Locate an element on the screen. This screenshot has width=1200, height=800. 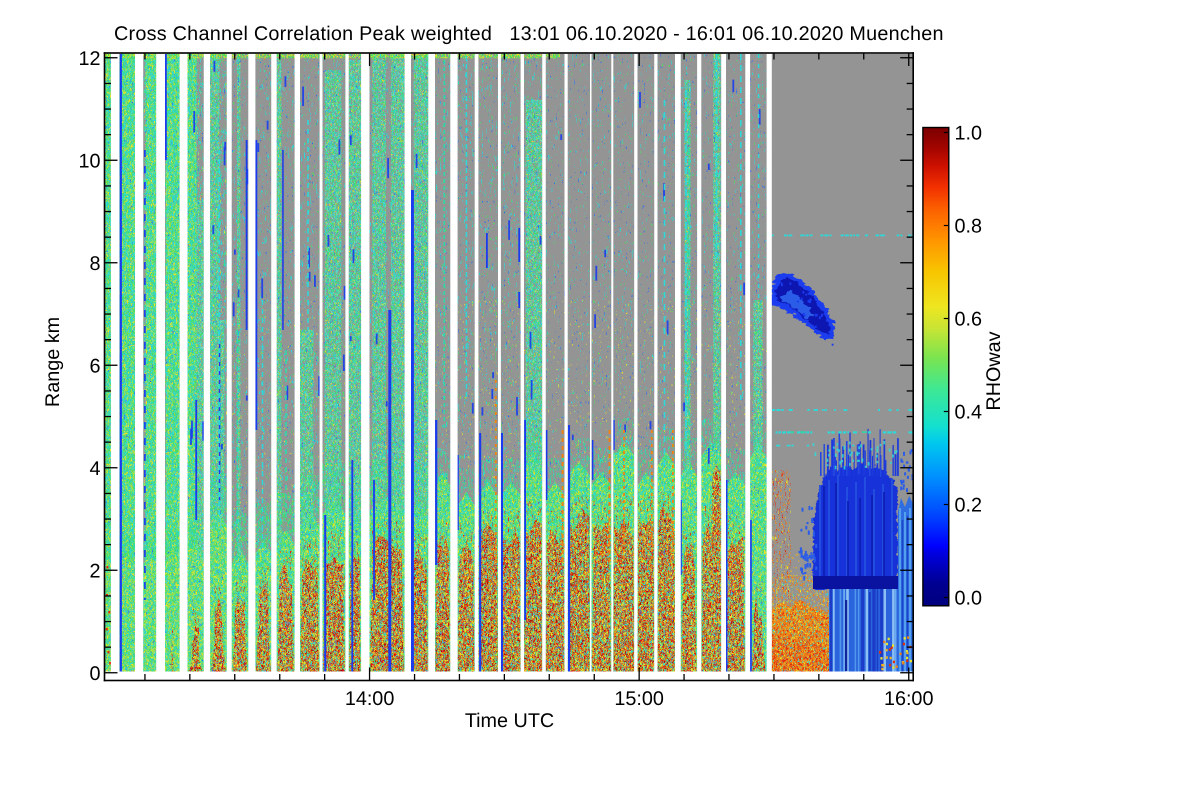
svg-text: 0.2 is located at coordinates (969, 506).